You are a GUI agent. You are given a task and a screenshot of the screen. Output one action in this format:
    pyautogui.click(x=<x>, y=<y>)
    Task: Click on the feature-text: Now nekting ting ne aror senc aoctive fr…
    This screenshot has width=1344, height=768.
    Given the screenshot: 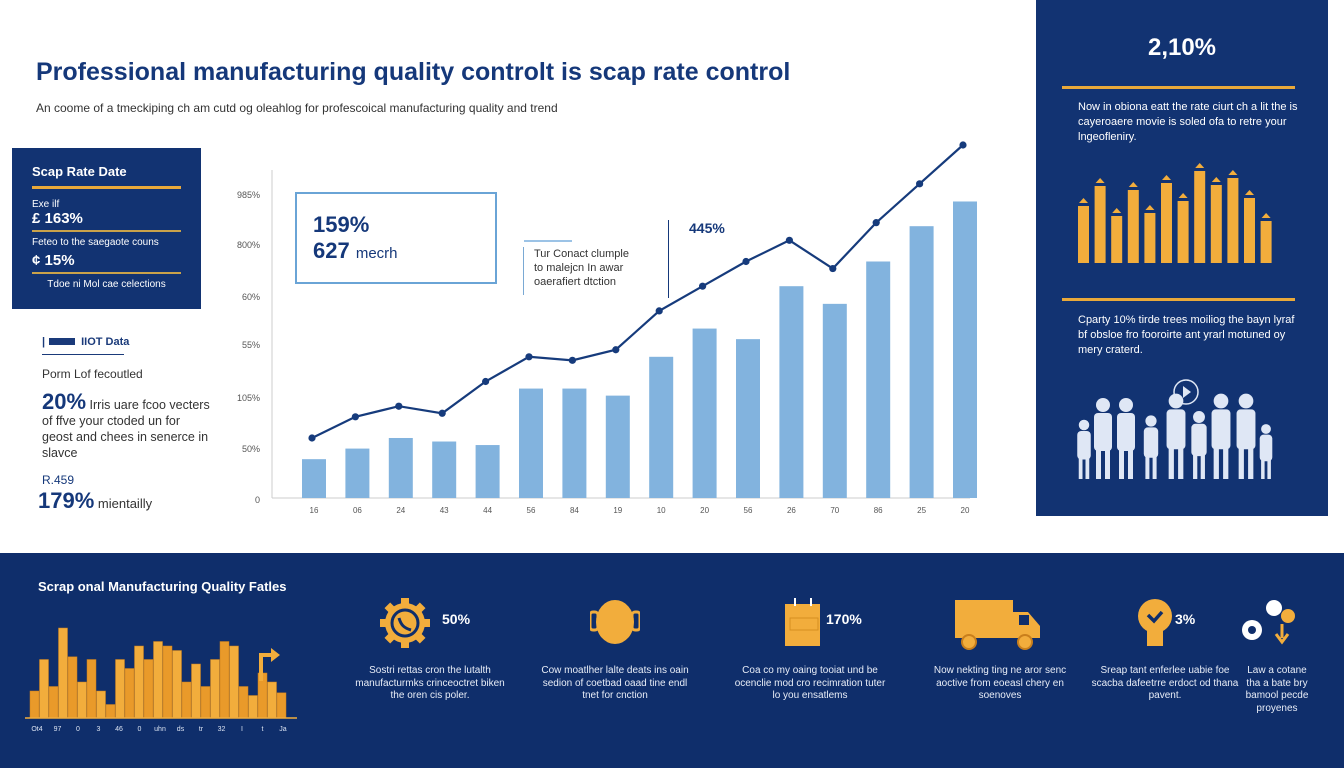 What is the action you would take?
    pyautogui.click(x=1000, y=683)
    